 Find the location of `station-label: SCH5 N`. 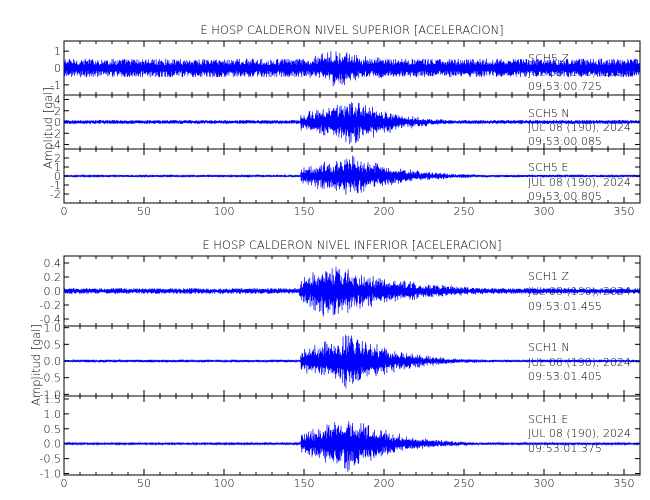

station-label: SCH5 N is located at coordinates (549, 113).